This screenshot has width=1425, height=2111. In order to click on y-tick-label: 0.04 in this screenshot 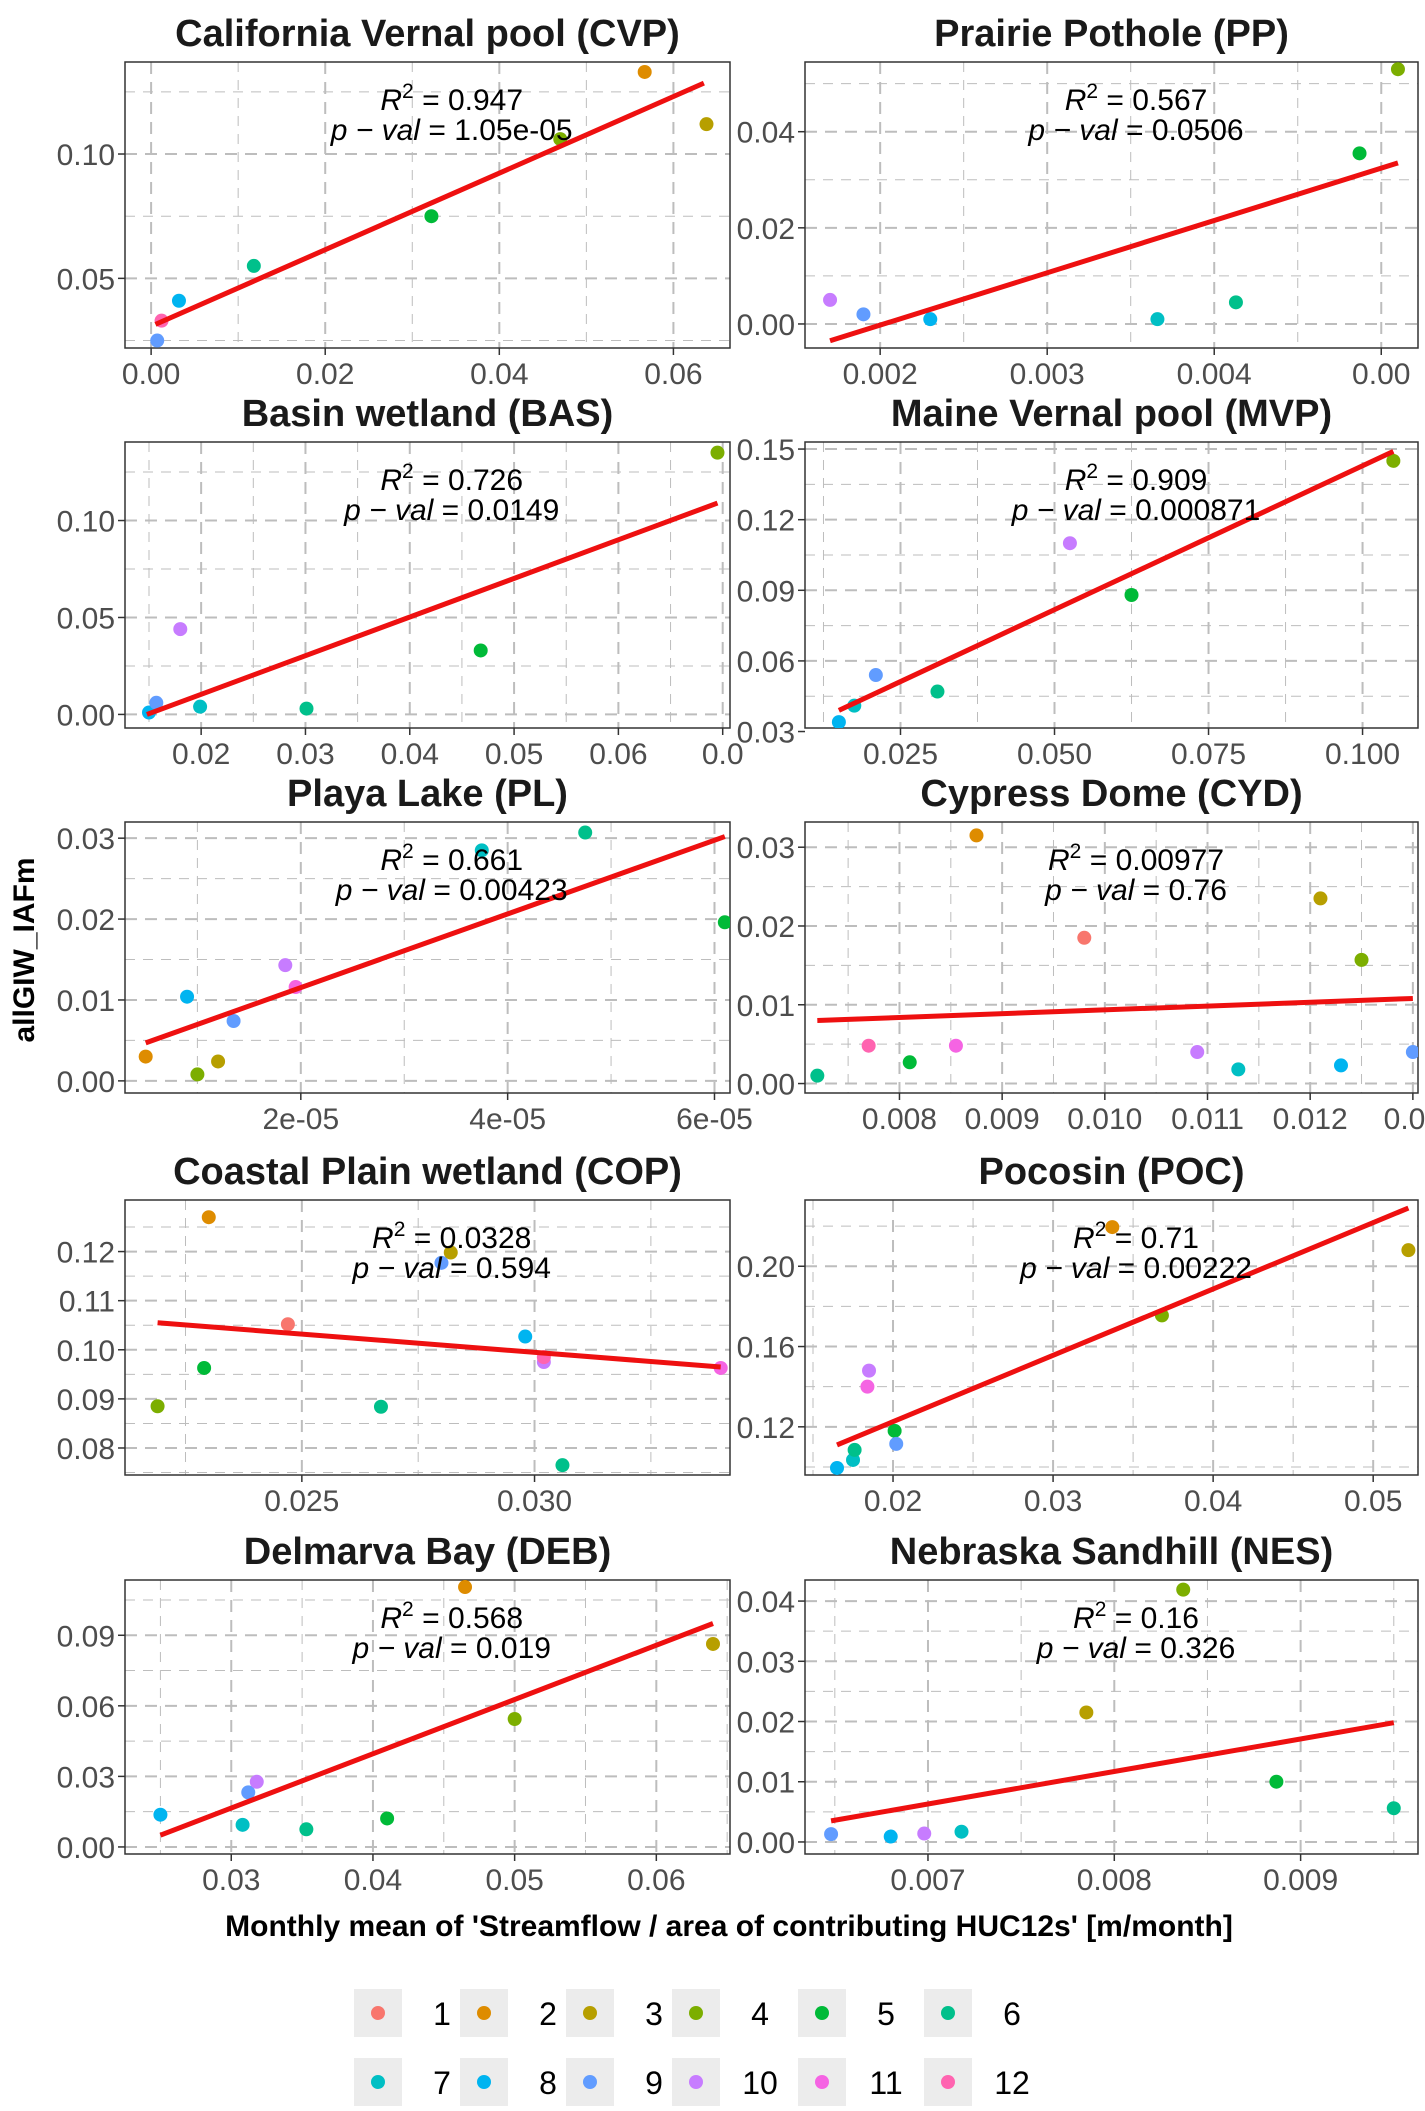, I will do `click(766, 133)`.